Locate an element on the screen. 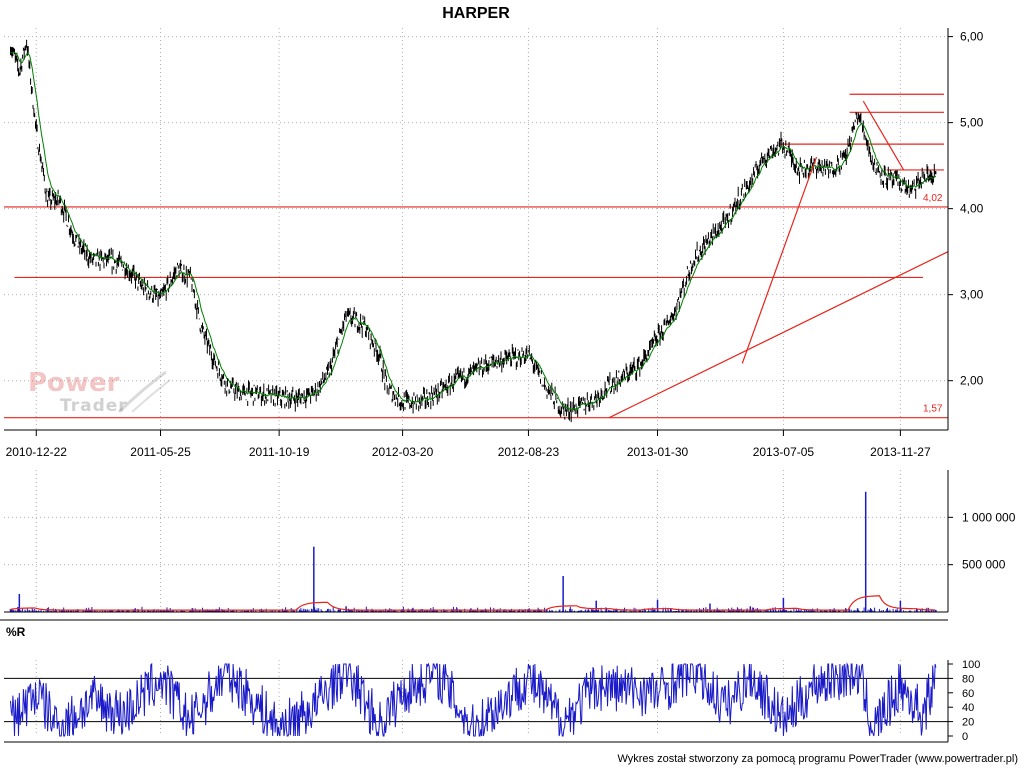 The height and width of the screenshot is (768, 1024). price-trendlines is located at coordinates (778, 259).